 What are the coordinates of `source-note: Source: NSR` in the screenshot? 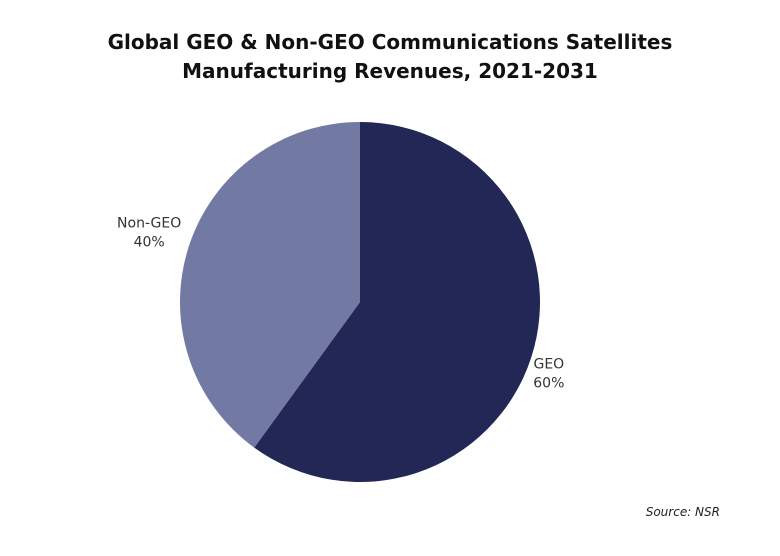 It's located at (682, 512).